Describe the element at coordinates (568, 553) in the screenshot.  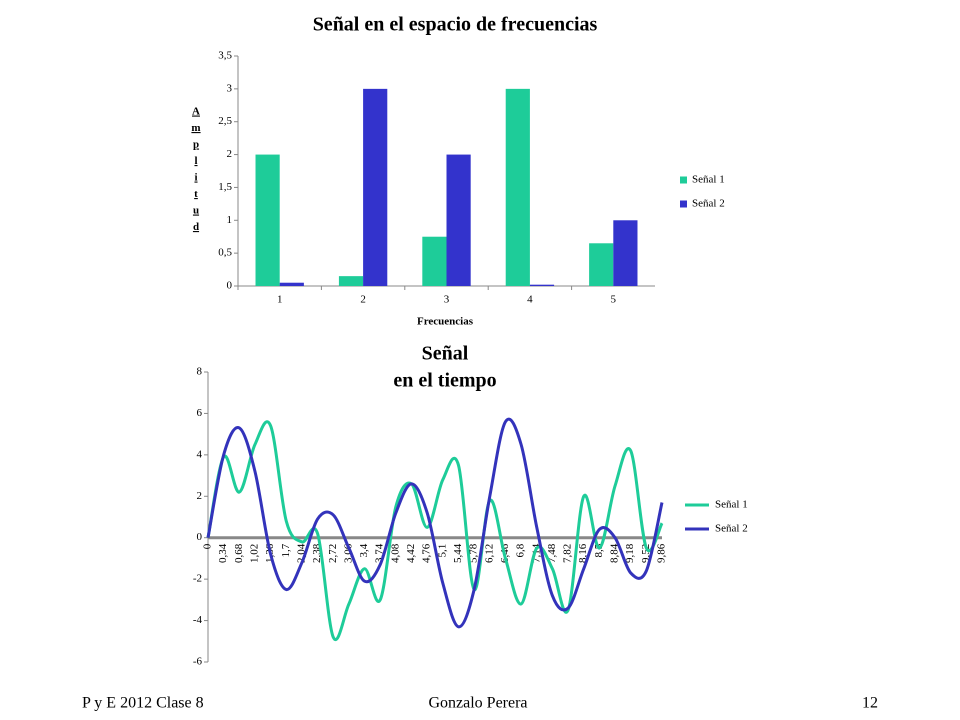
I see `x-tick-label: 7,82` at that location.